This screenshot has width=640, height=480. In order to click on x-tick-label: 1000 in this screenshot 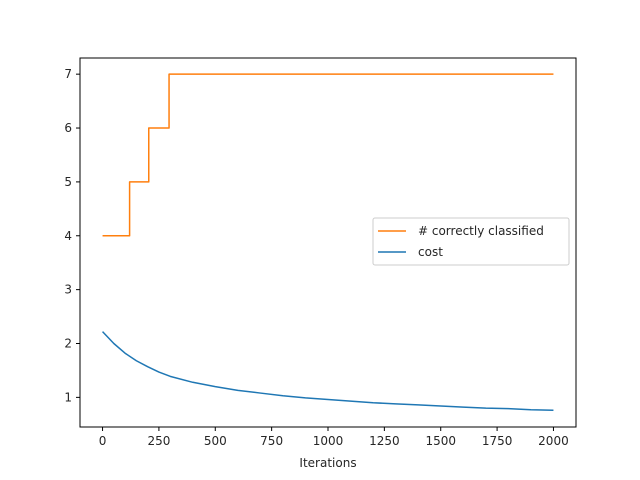, I will do `click(328, 441)`.